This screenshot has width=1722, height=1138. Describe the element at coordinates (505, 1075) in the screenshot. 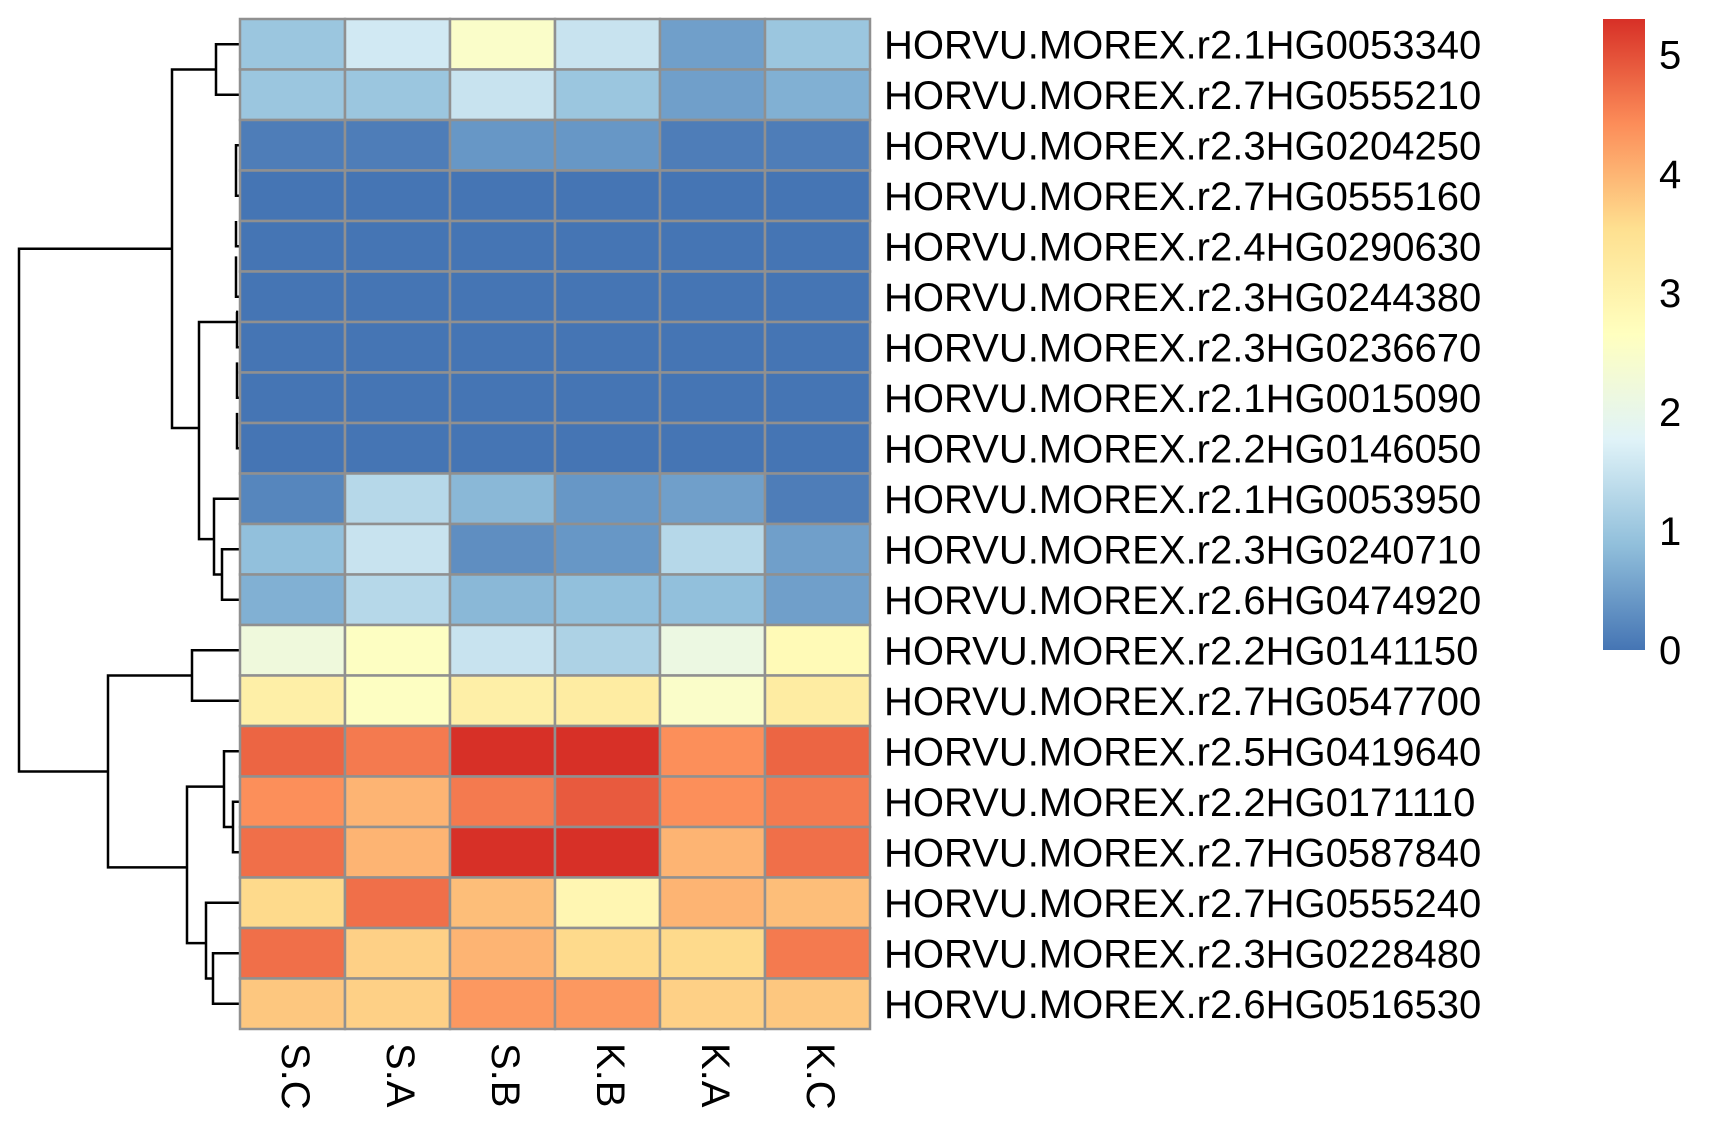

I see `column-label: S.B` at that location.